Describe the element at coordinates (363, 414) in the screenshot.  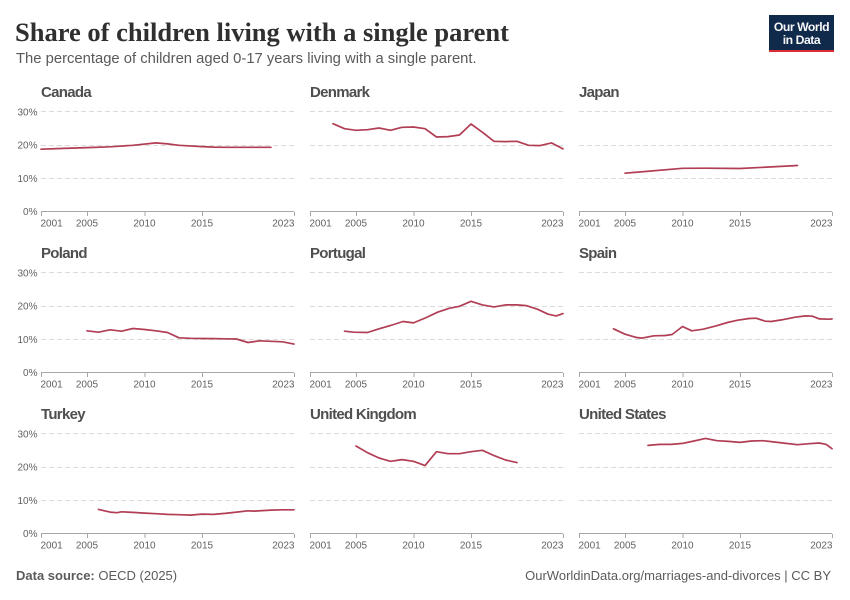
I see `svg-text: United Kingdom` at that location.